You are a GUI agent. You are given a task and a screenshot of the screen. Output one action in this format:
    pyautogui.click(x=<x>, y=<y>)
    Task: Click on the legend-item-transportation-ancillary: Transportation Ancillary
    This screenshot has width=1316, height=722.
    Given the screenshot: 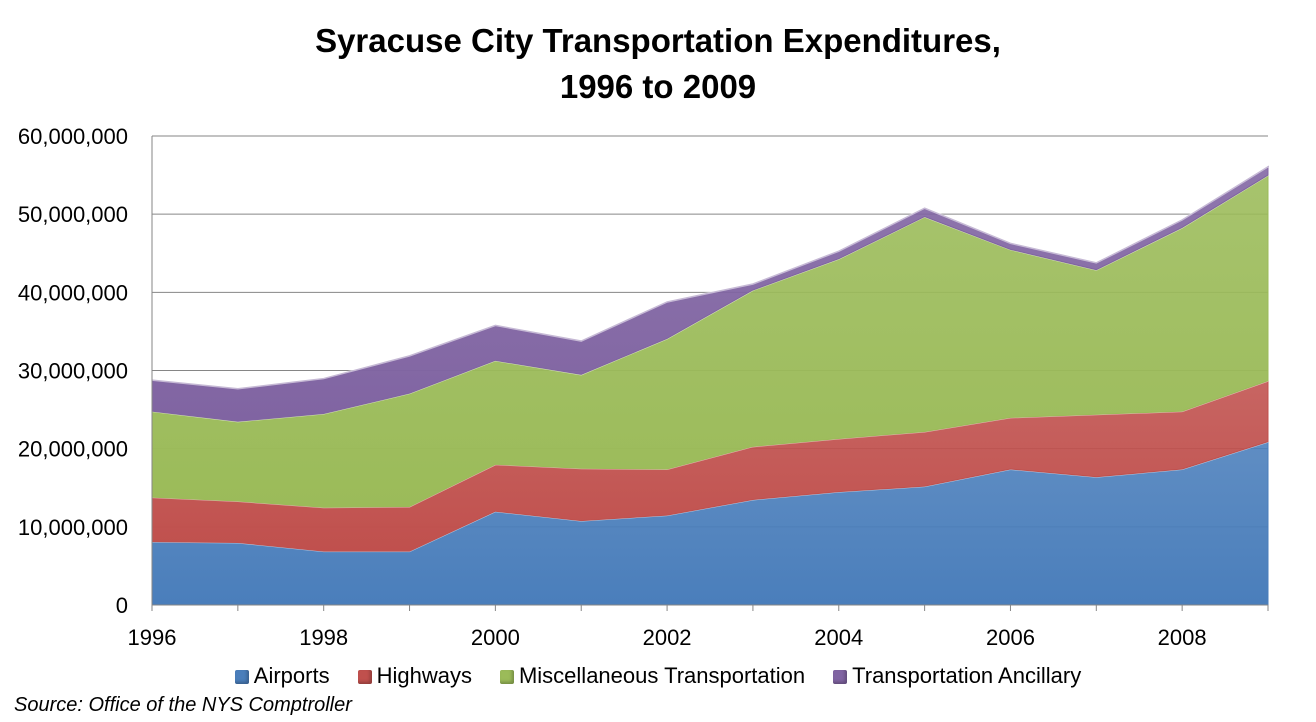 What is the action you would take?
    pyautogui.click(x=957, y=676)
    